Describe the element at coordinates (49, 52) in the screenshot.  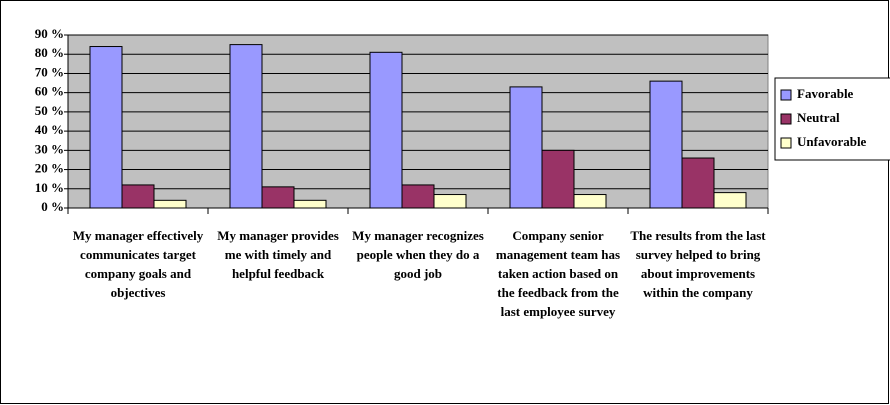
I see `y-tick-label: 80 %` at that location.